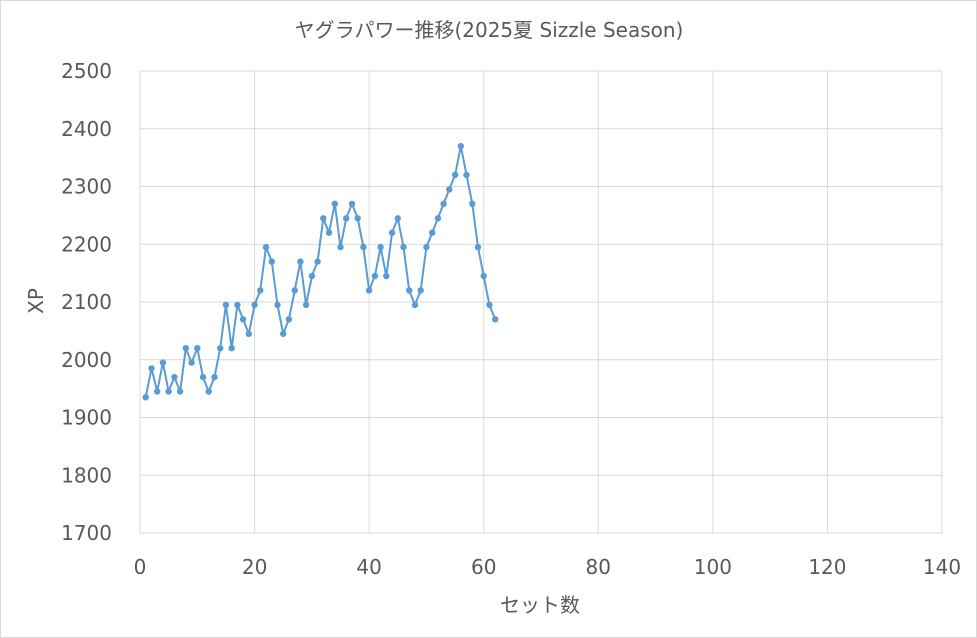 The height and width of the screenshot is (638, 977). Describe the element at coordinates (140, 567) in the screenshot. I see `x-tick-label: 0` at that location.